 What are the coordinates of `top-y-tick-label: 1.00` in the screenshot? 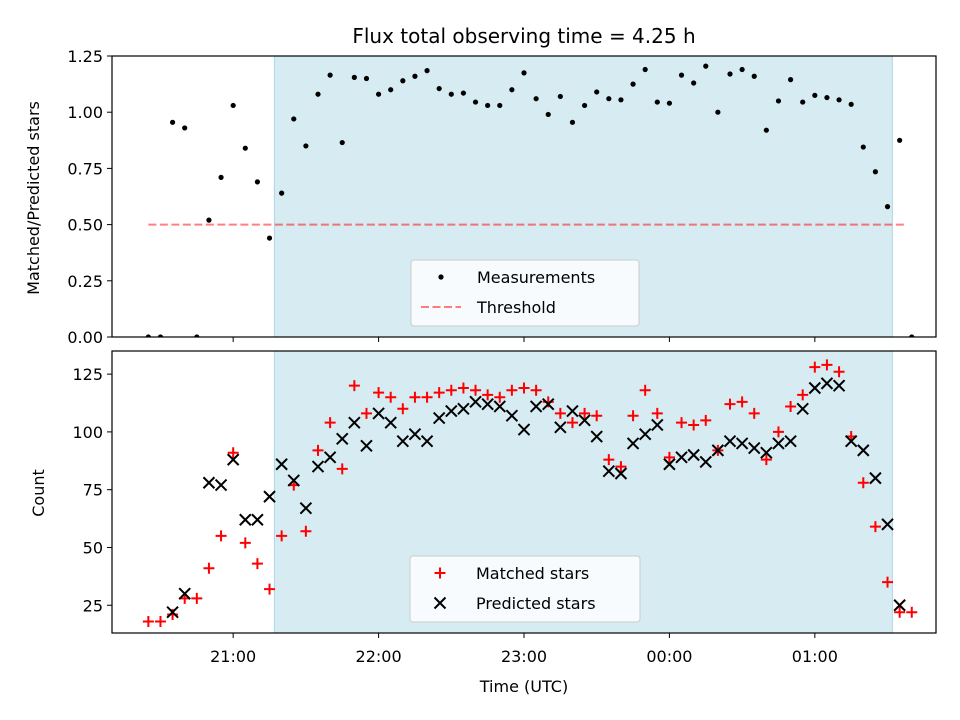 It's located at (85, 112).